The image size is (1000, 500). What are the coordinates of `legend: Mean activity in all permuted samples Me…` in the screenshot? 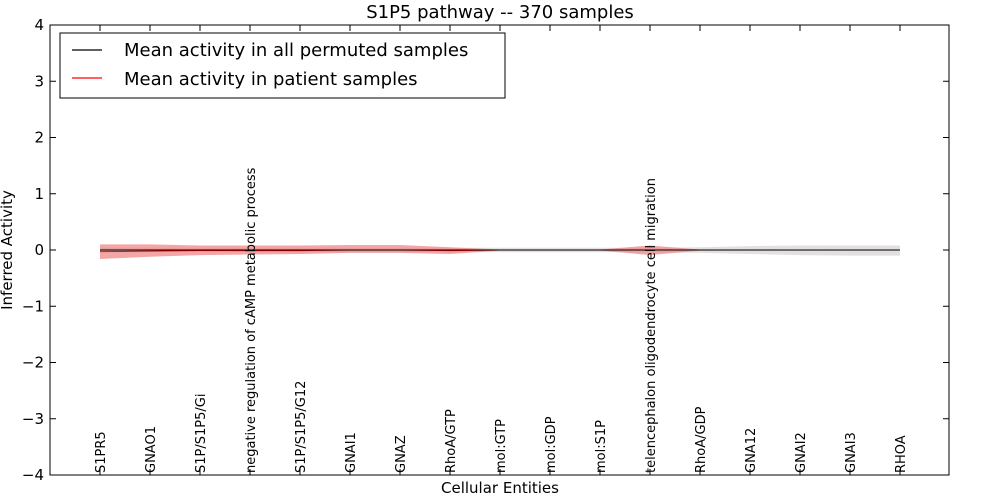 It's located at (282, 65).